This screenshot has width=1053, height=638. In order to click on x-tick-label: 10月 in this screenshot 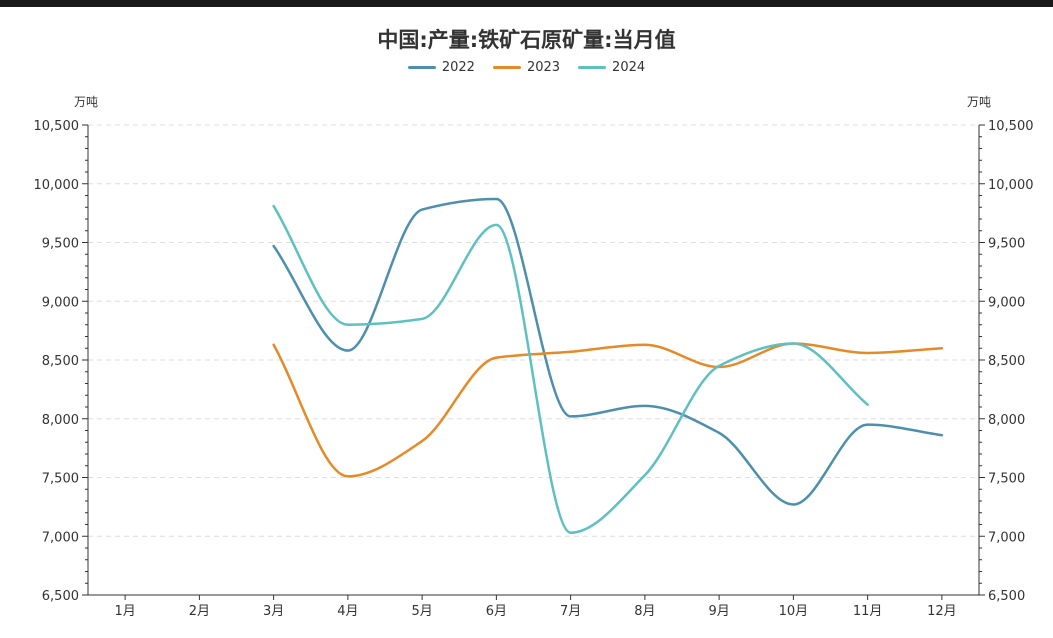, I will do `click(794, 611)`.